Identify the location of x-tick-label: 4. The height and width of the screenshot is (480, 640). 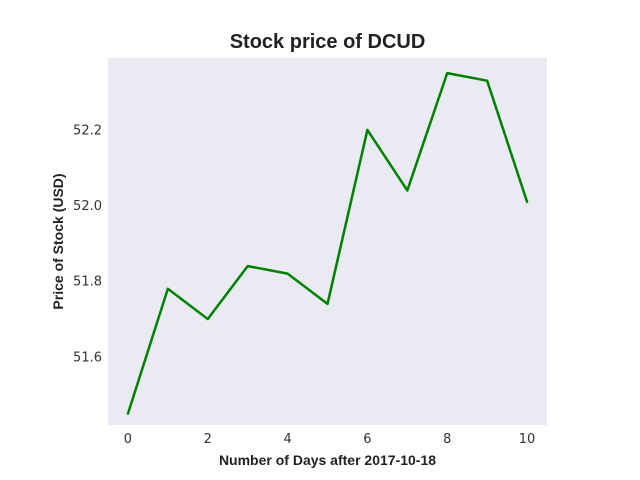
(287, 439).